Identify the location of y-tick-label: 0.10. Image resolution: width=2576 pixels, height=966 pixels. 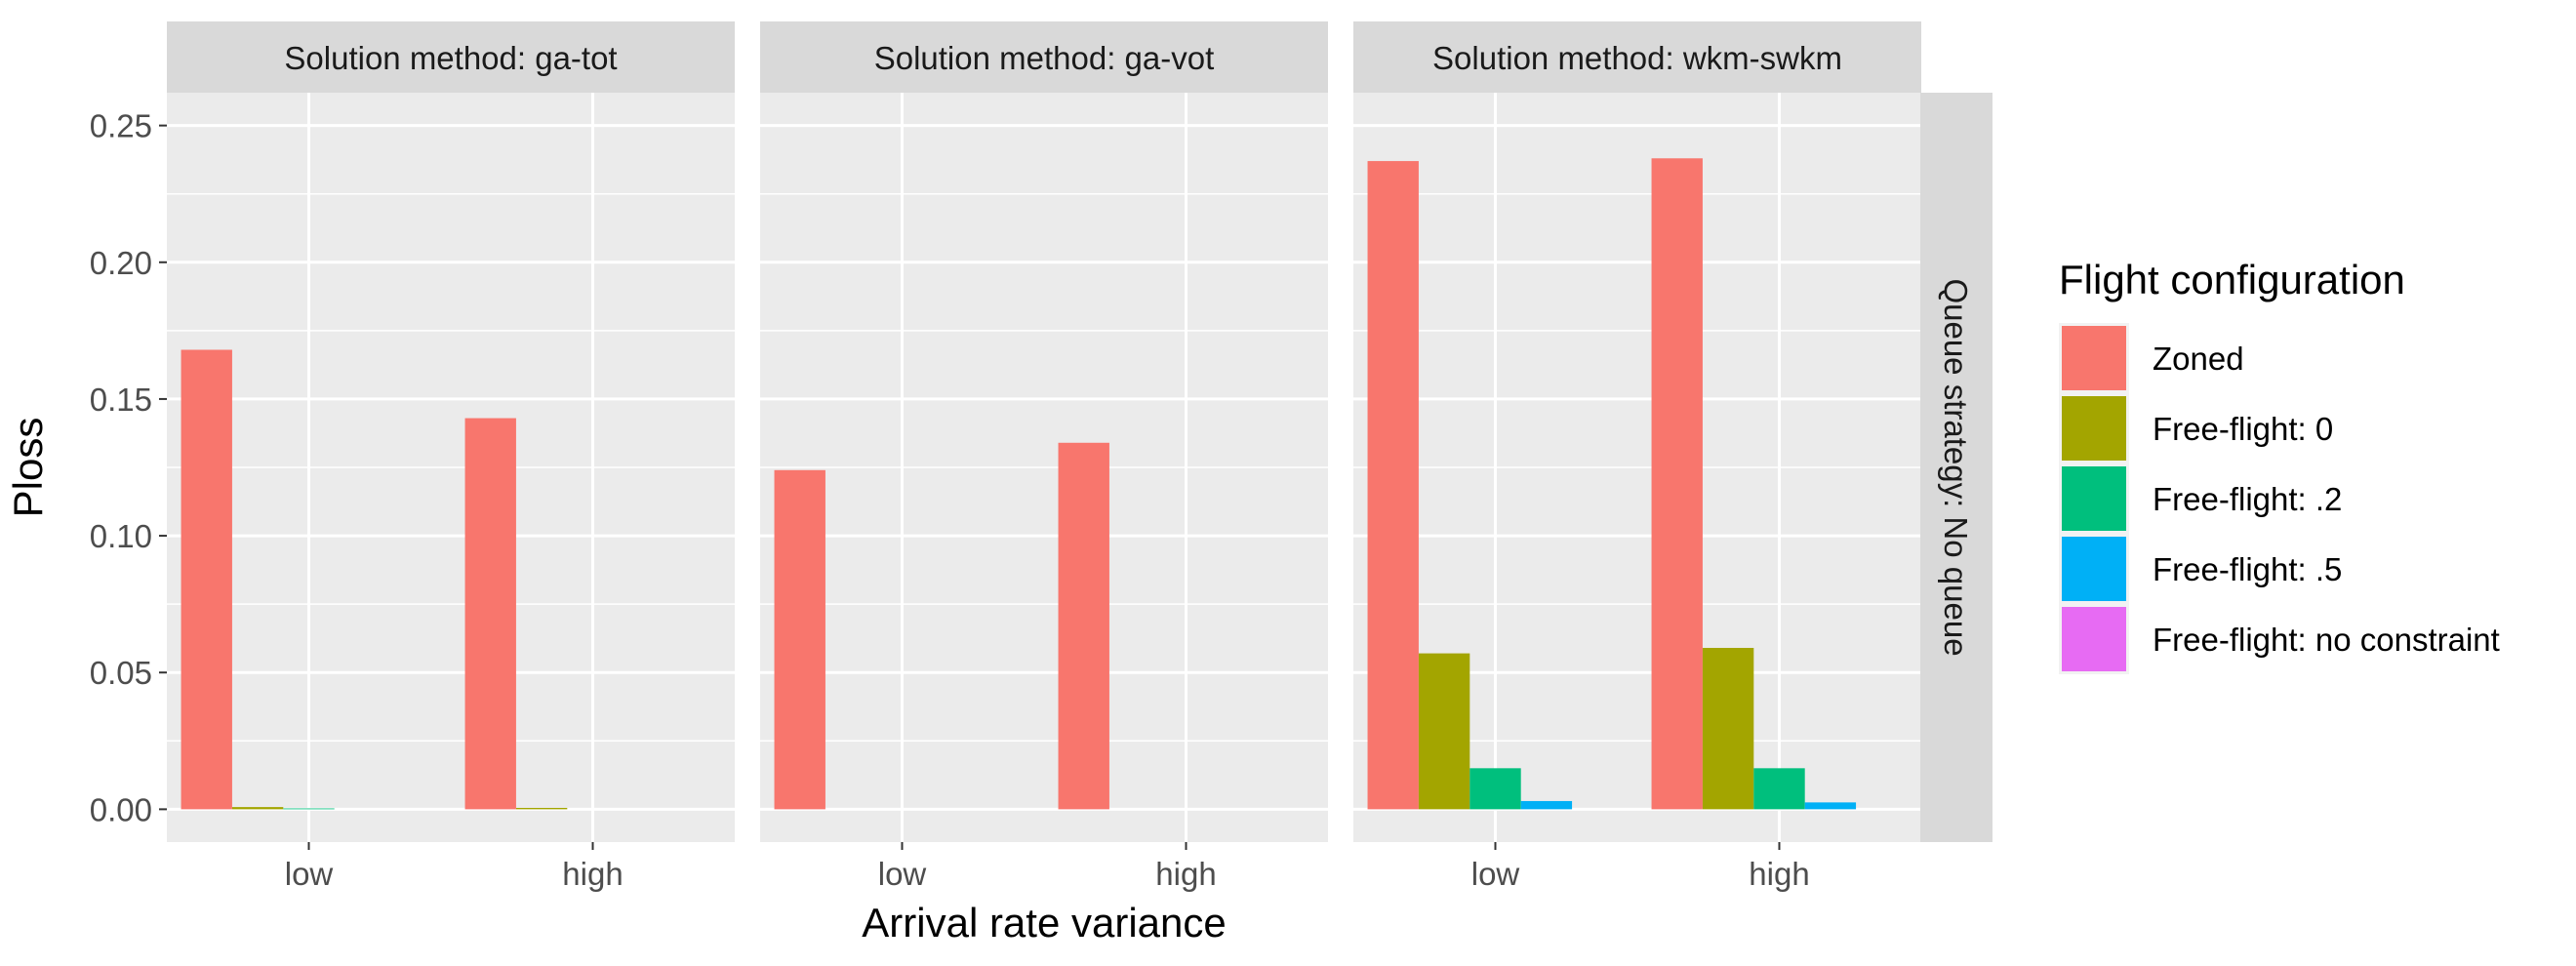
(121, 536).